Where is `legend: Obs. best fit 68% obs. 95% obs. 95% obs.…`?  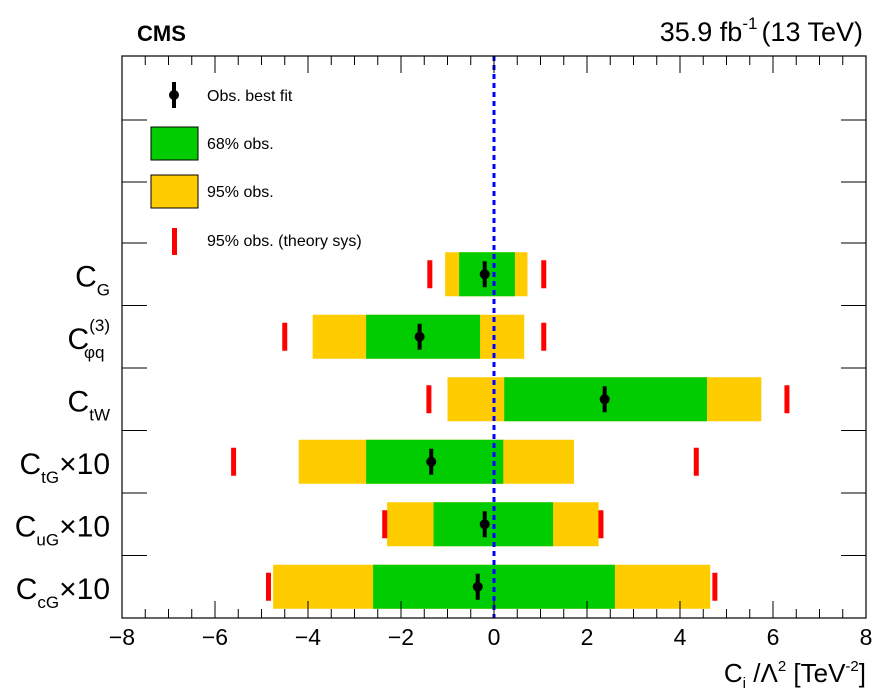
legend: Obs. best fit 68% obs. 95% obs. 95% obs.… is located at coordinates (256, 168).